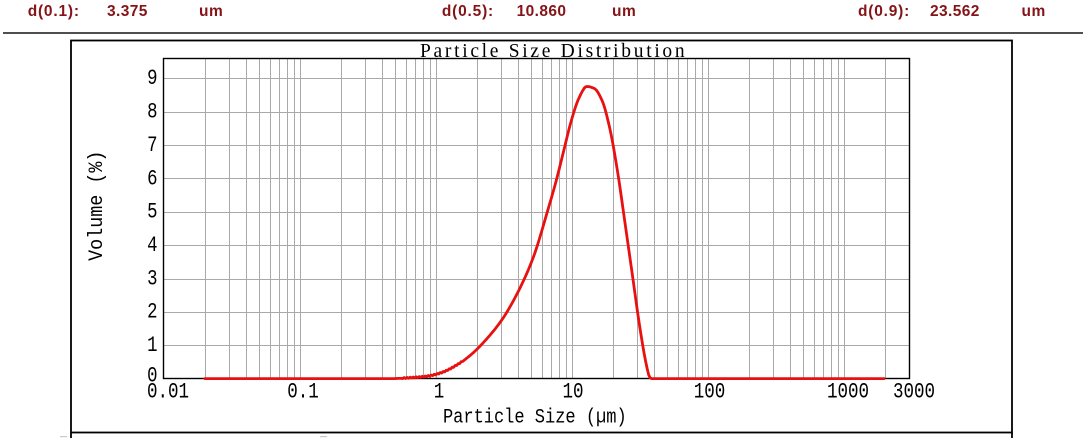 This screenshot has height=438, width=1087. Describe the element at coordinates (955, 11) in the screenshot. I see `svg-text: 23.562` at that location.